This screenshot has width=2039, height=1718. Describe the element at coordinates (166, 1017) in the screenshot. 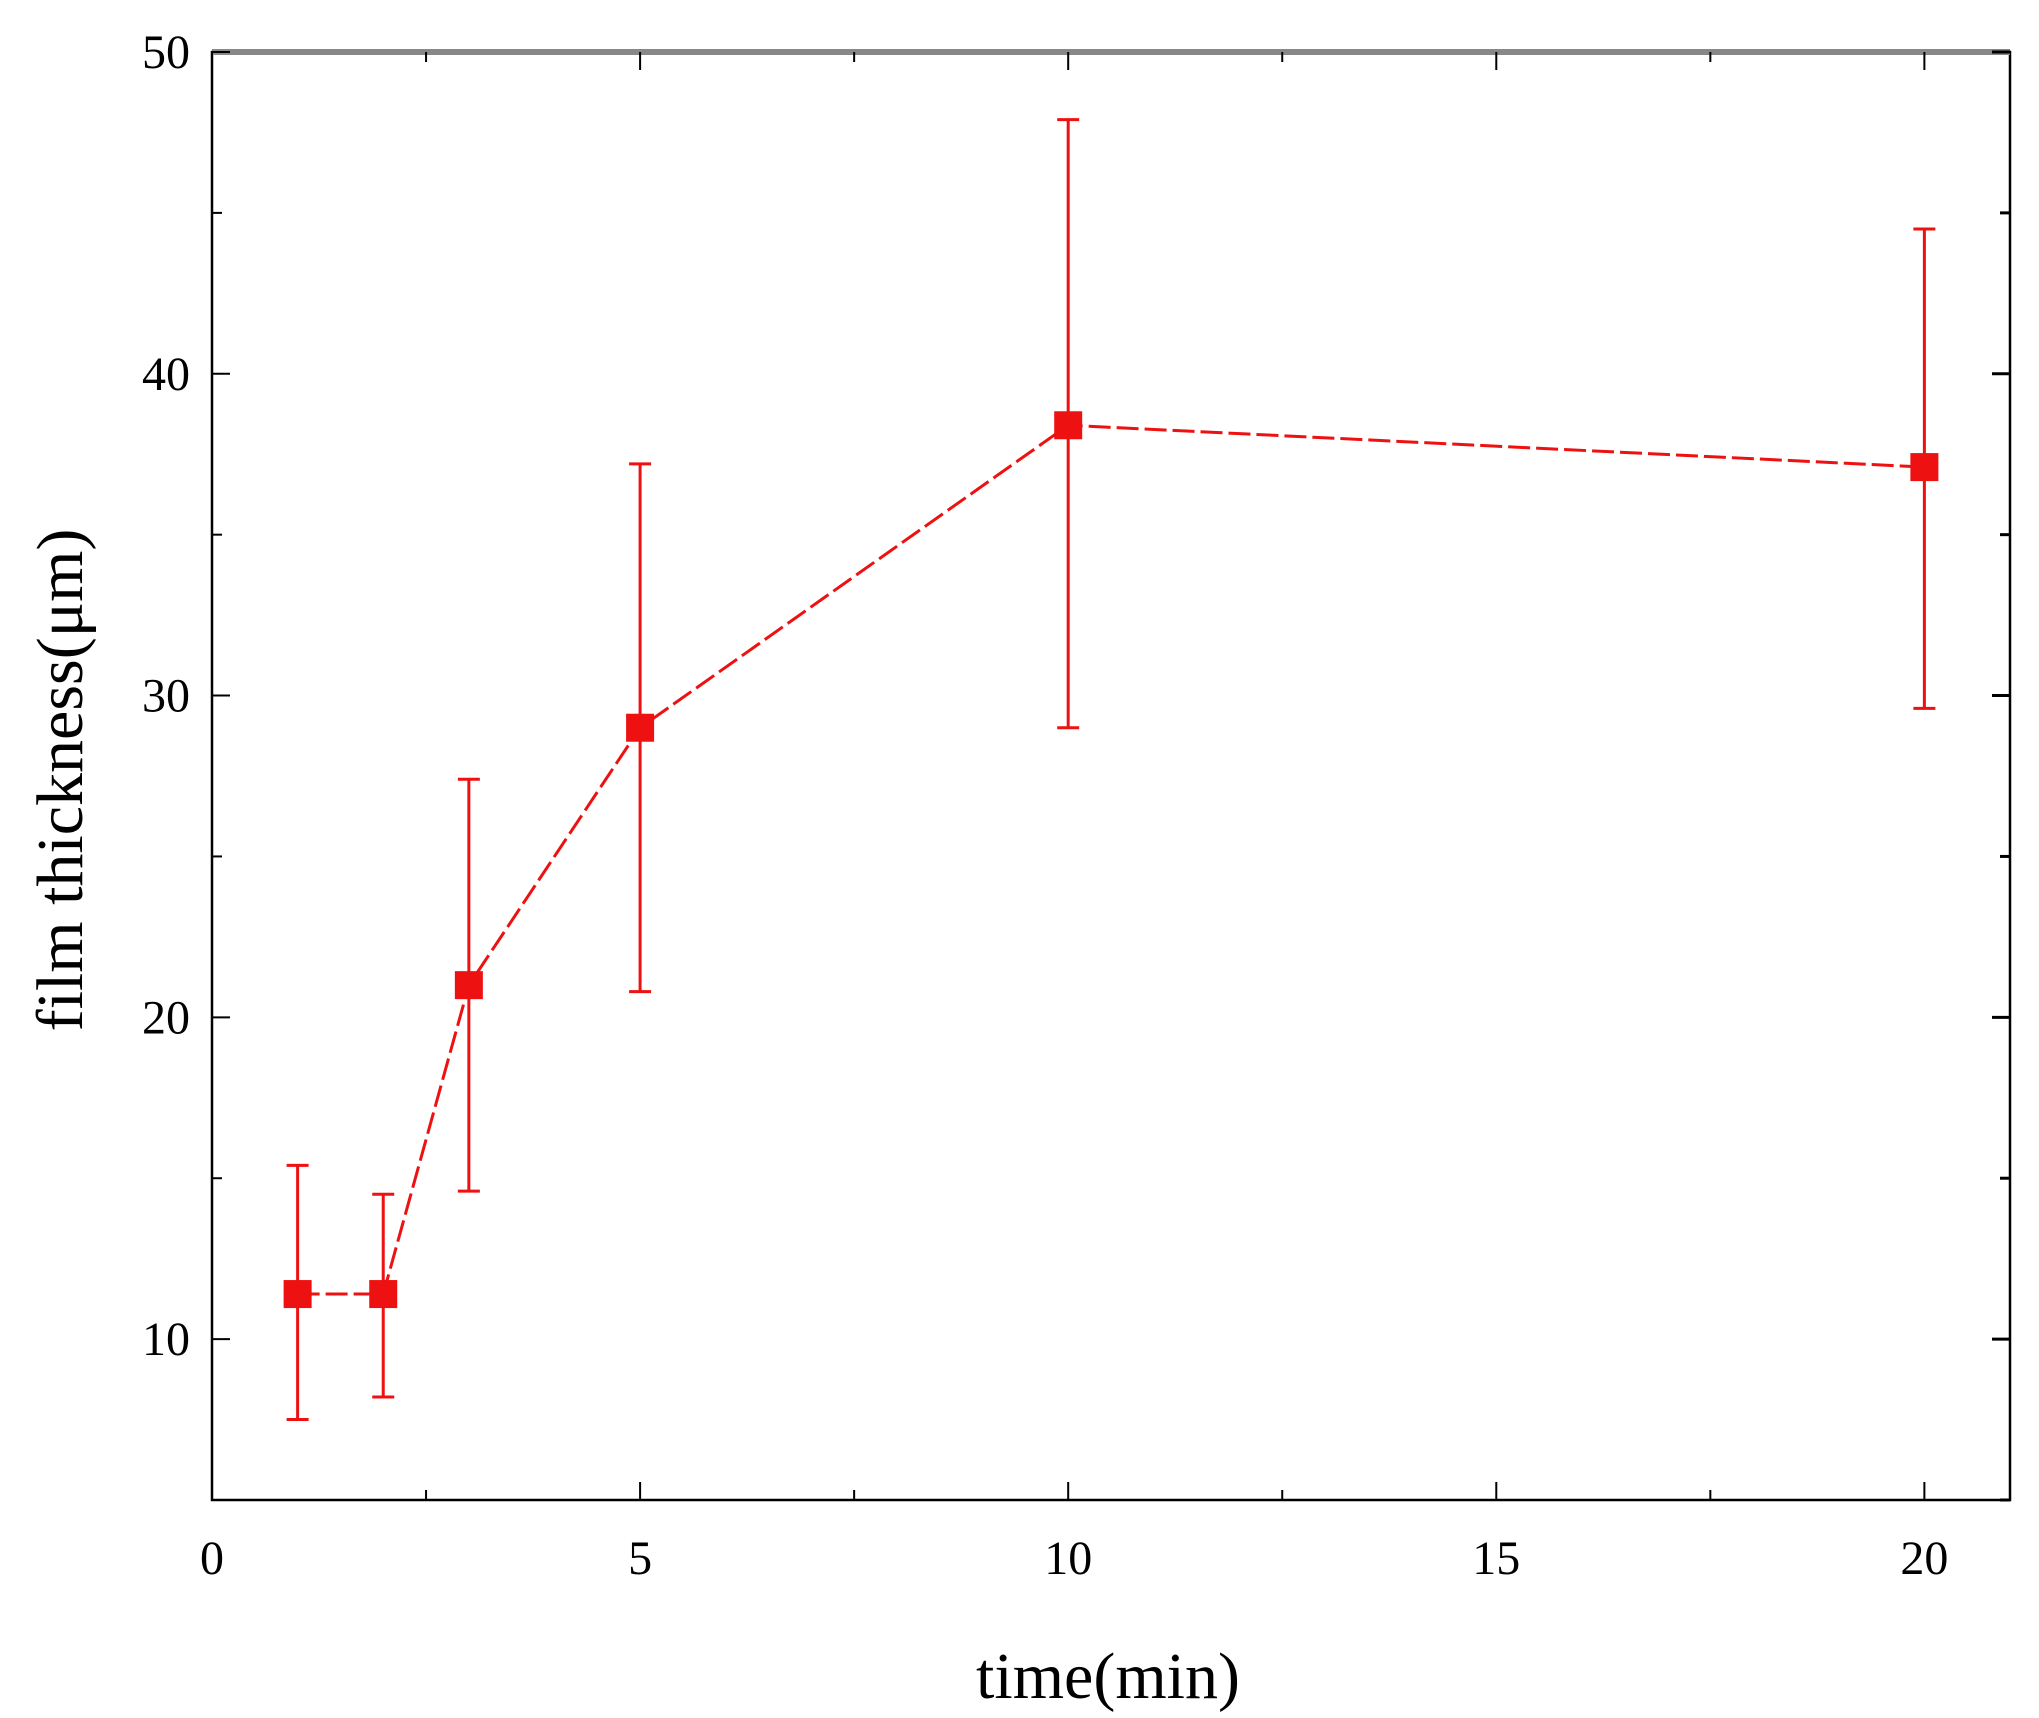

I see `y-tick-label: 20` at that location.